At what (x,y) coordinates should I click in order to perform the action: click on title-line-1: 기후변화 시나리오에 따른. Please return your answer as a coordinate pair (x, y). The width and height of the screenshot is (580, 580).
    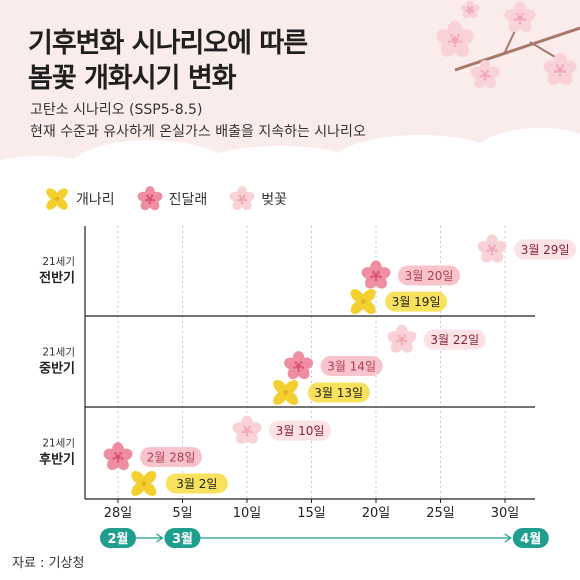
    Looking at the image, I should click on (168, 43).